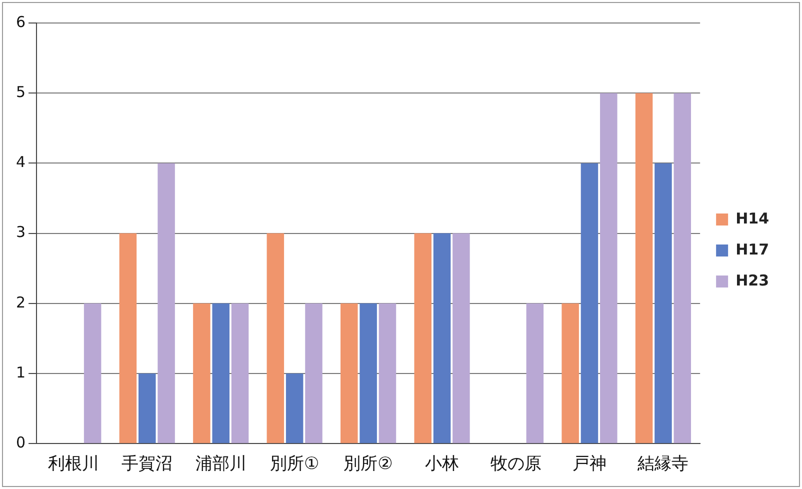 This screenshot has height=489, width=802. What do you see at coordinates (21, 442) in the screenshot?
I see `y-tick-label: 0` at bounding box center [21, 442].